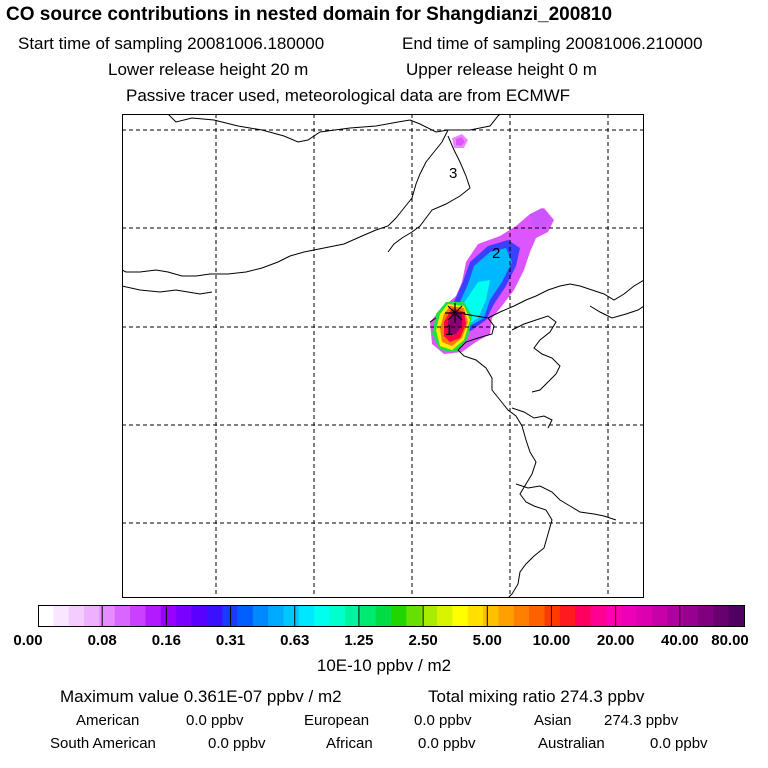 The width and height of the screenshot is (768, 768). Describe the element at coordinates (443, 720) in the screenshot. I see `region-value-european: 0.0 ppbv` at that location.